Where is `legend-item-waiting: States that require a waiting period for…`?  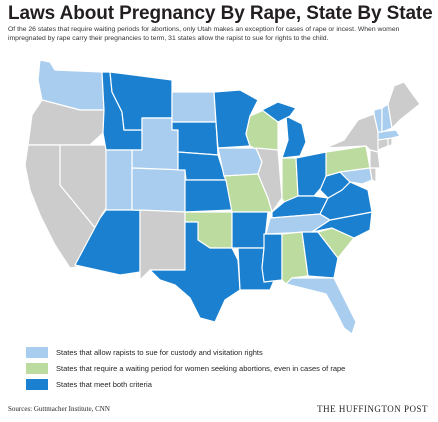 legend-item-waiting: States that require a waiting period for… is located at coordinates (226, 368).